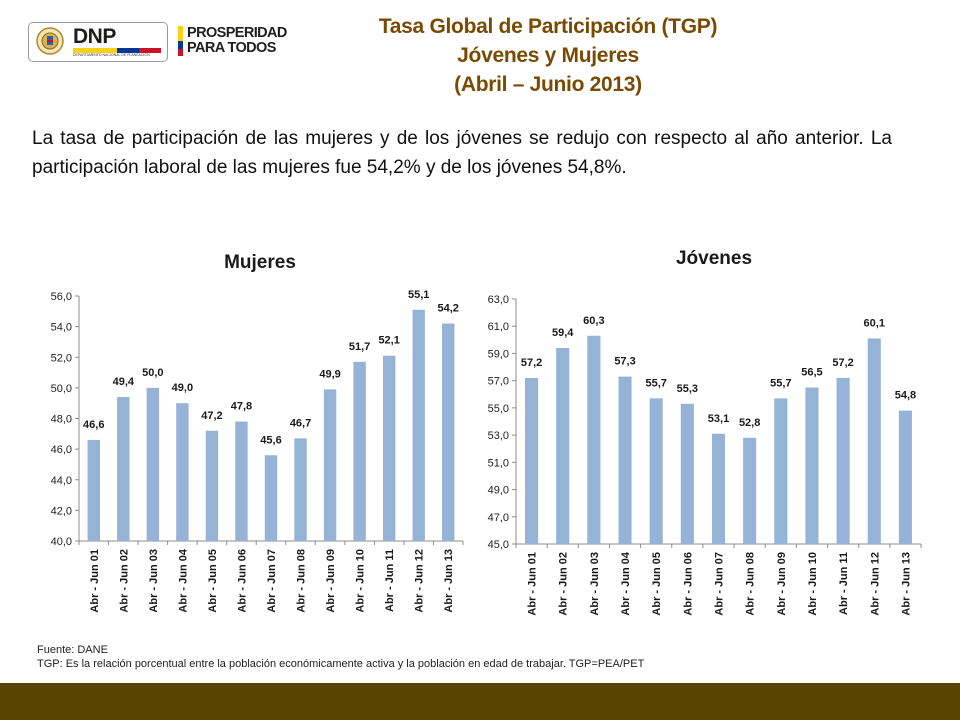 The height and width of the screenshot is (720, 960). I want to click on data-label: 52,8, so click(749, 423).